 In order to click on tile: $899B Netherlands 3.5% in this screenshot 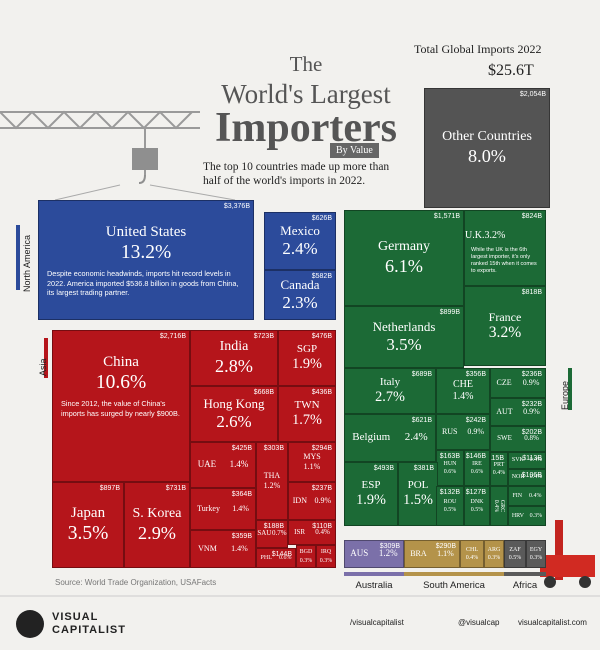, I will do `click(404, 337)`.